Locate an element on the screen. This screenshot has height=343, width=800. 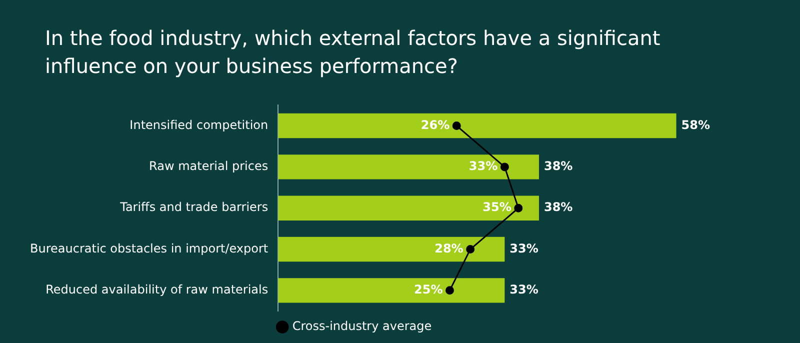
y-tick-label: Reduced availability of raw materials is located at coordinates (157, 289).